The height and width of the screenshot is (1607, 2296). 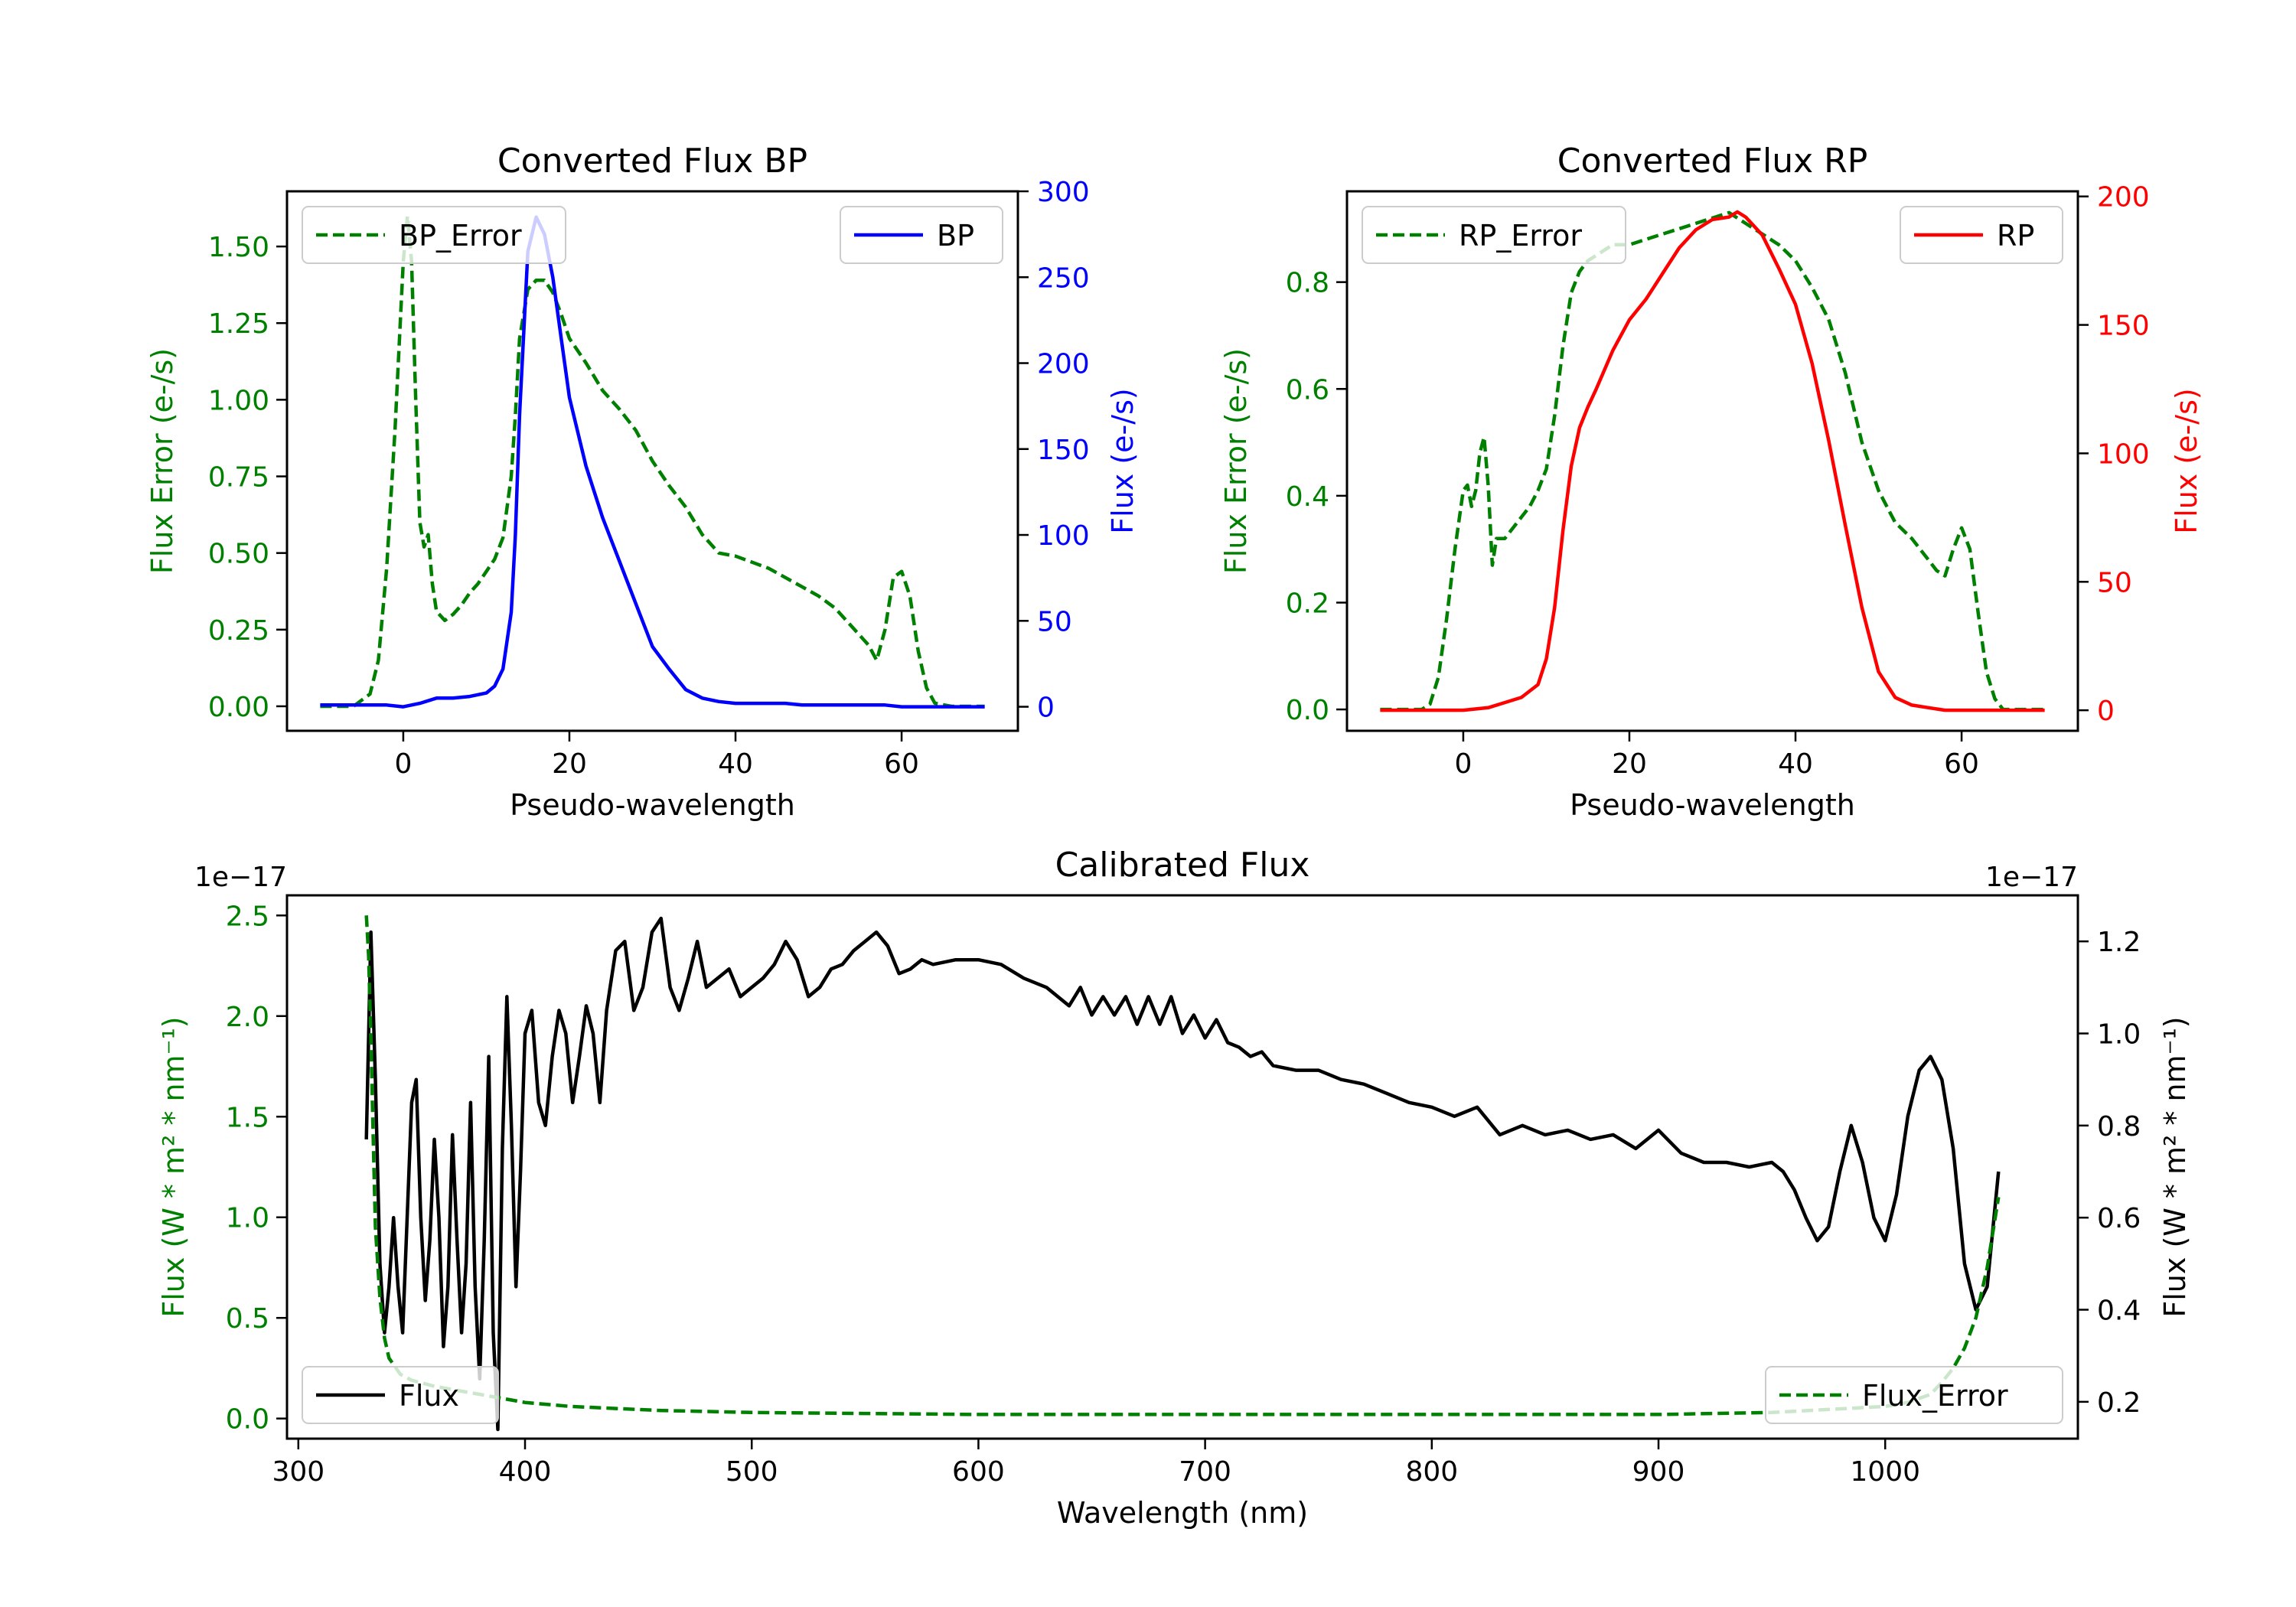 I want to click on x-tick-label: 500, so click(x=752, y=1472).